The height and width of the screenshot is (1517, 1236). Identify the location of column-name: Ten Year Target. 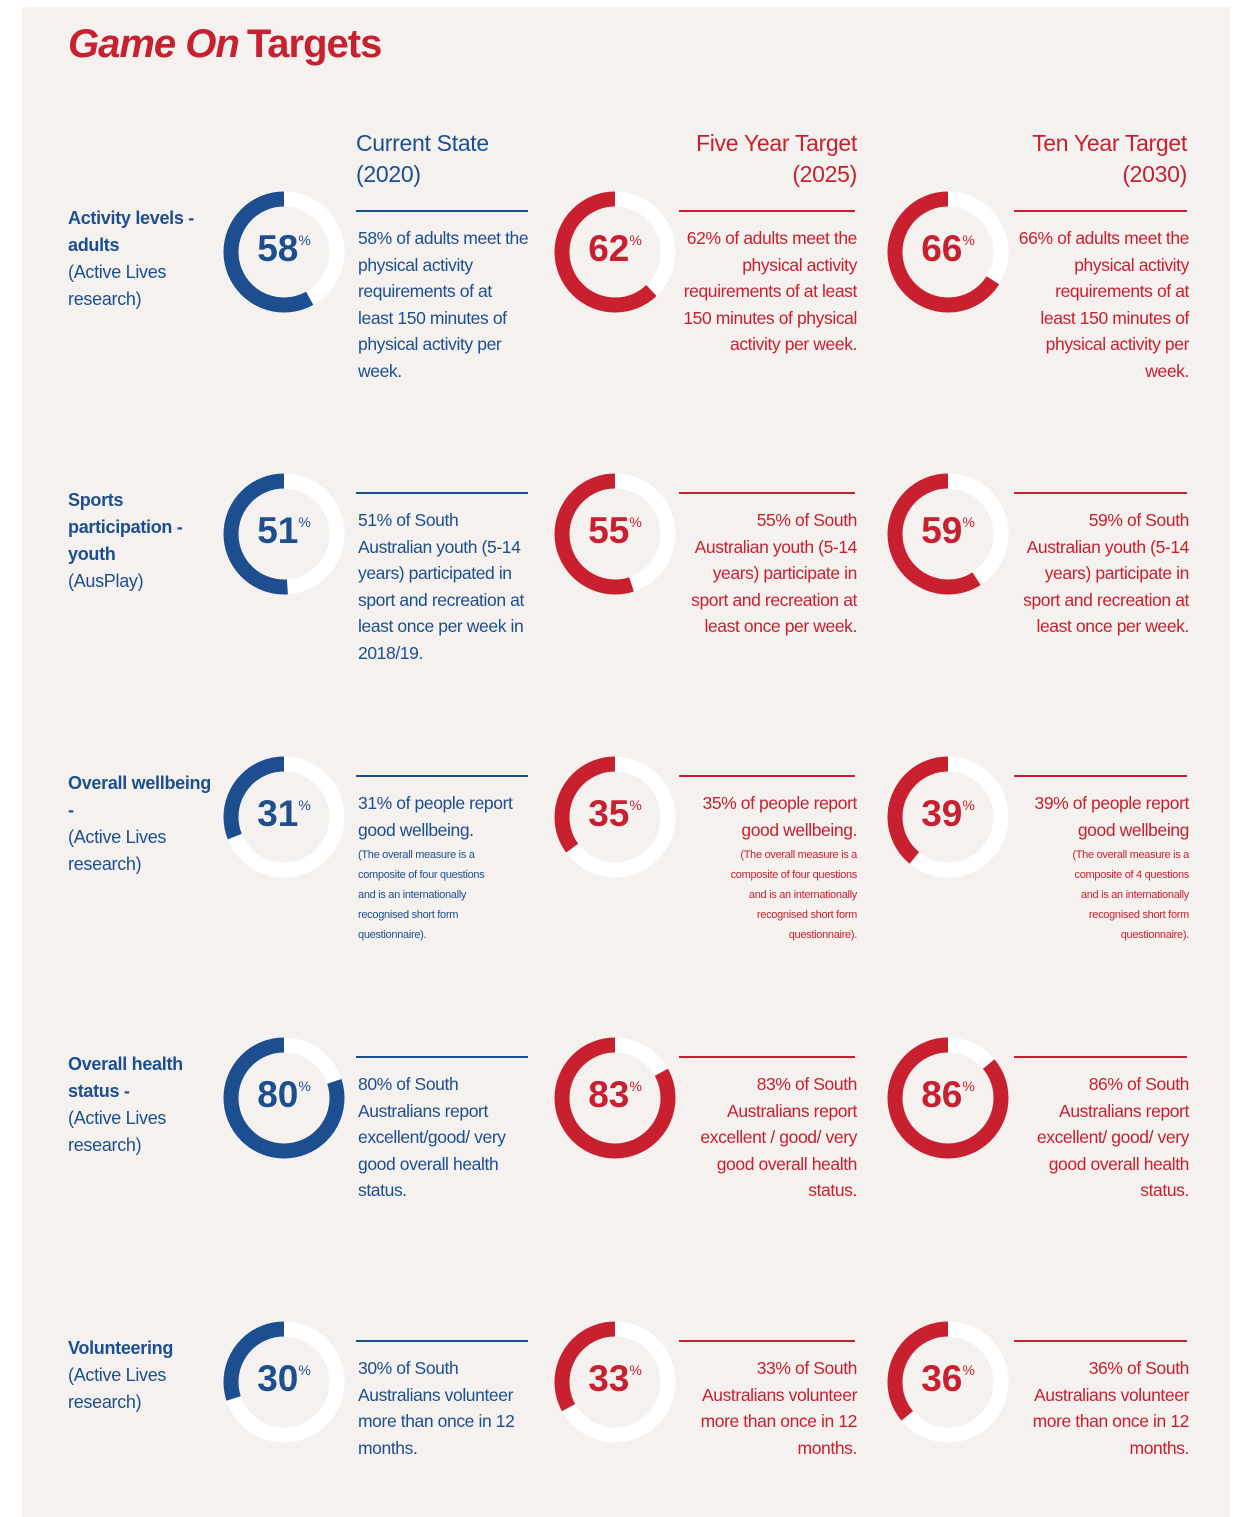
(1109, 143).